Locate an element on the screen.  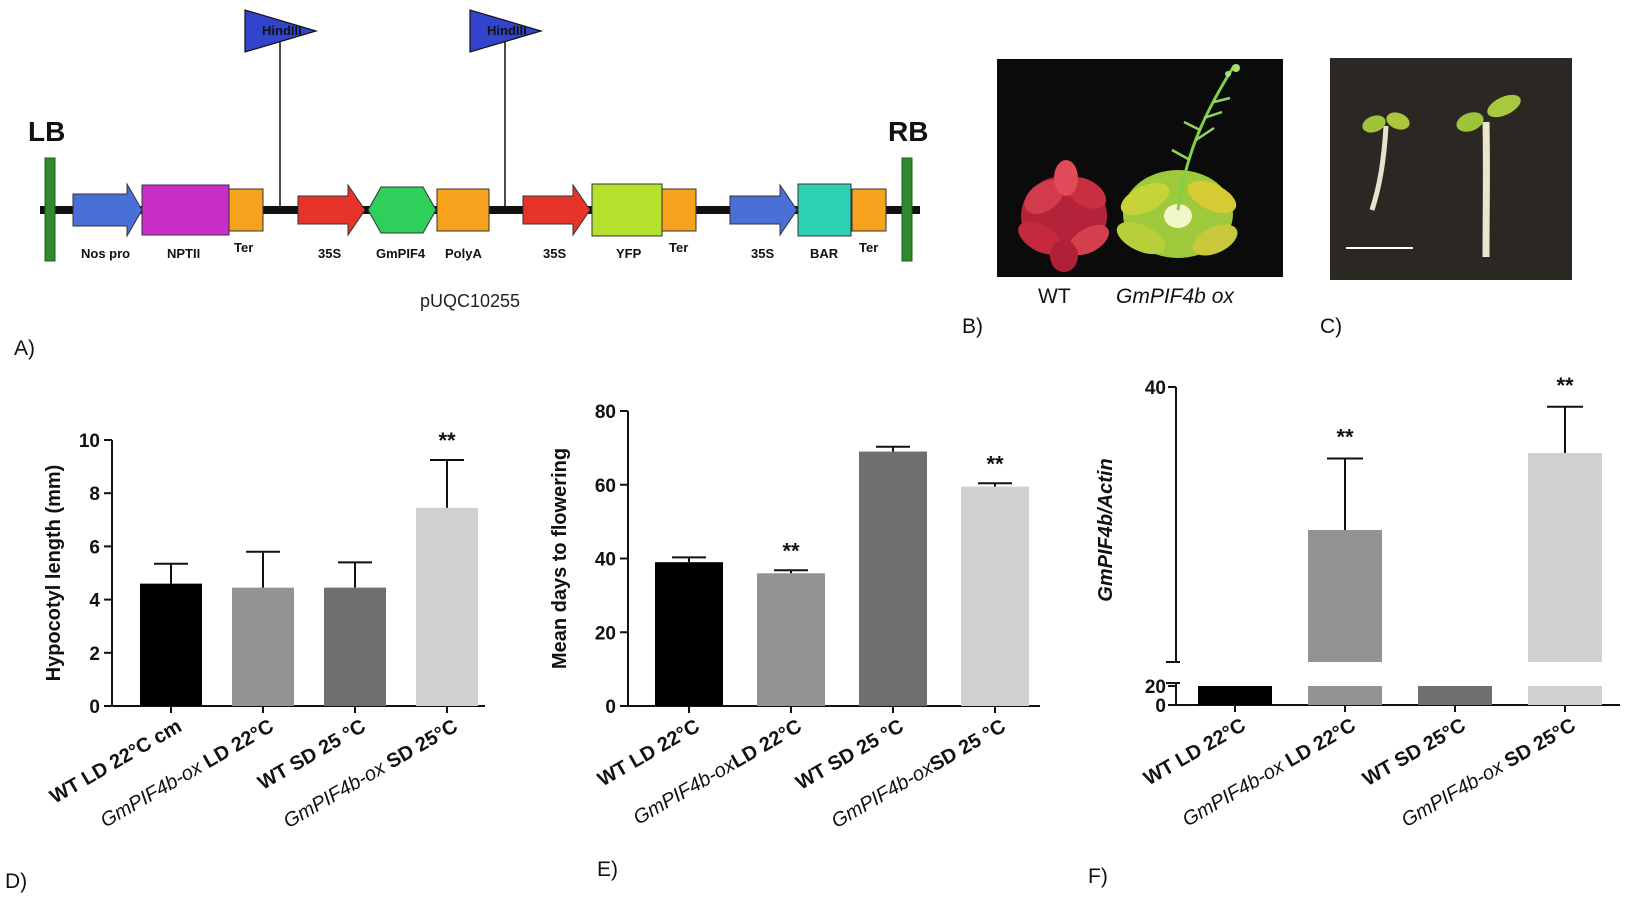
panel-label-c: C) is located at coordinates (1331, 326).